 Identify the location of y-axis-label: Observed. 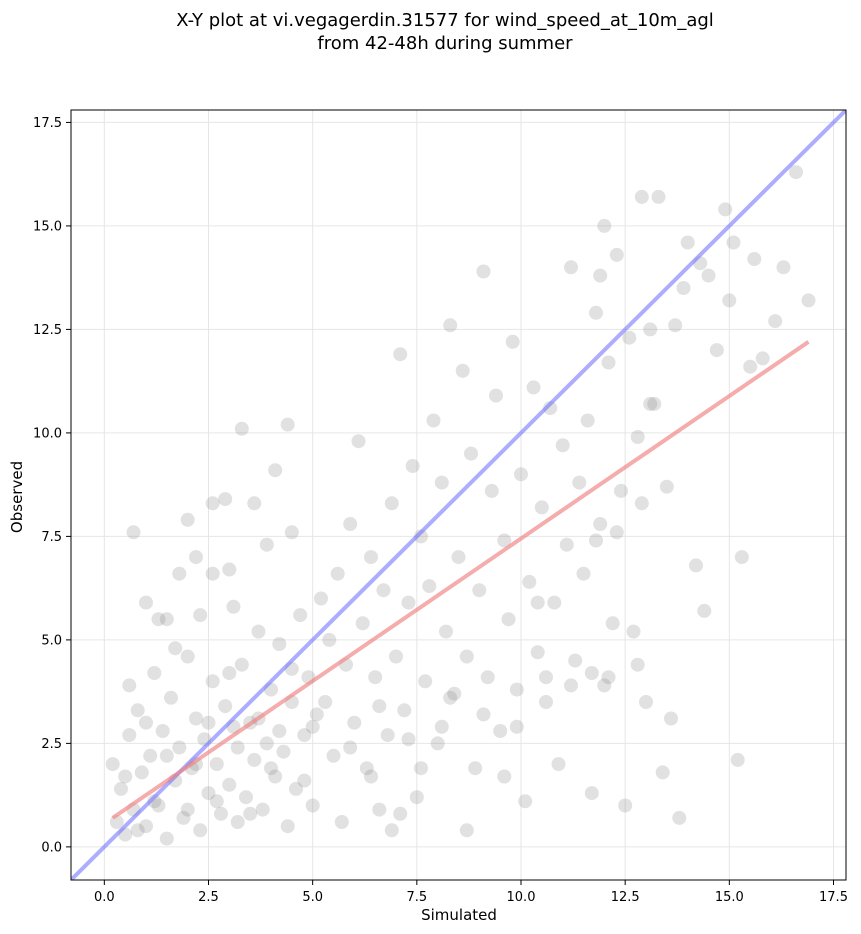
(17, 497).